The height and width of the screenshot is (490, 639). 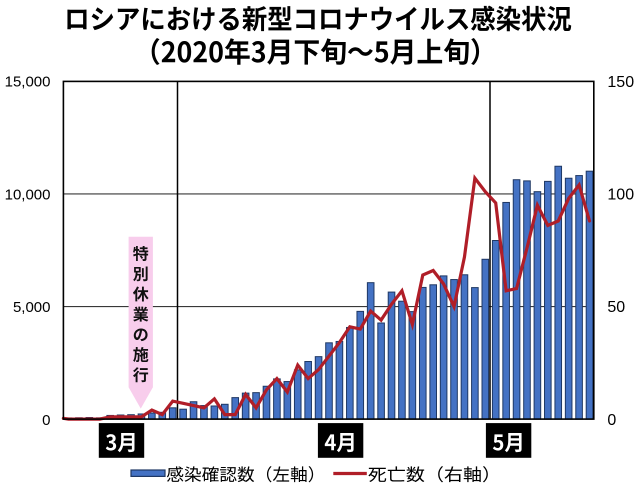 What do you see at coordinates (28, 194) in the screenshot?
I see `svg-text: 10,000` at bounding box center [28, 194].